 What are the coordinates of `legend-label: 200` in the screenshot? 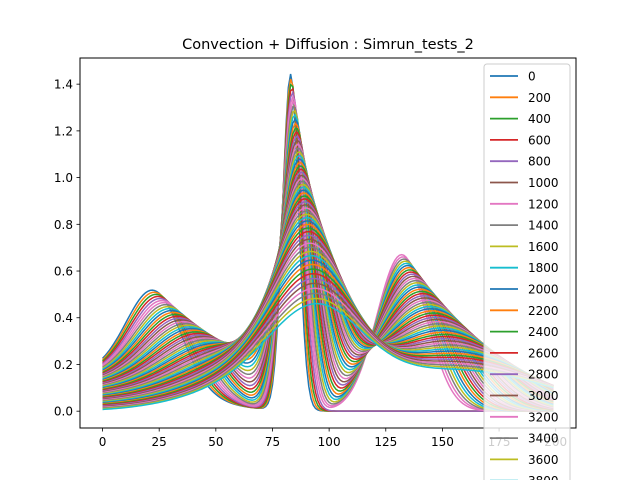 It's located at (539, 98).